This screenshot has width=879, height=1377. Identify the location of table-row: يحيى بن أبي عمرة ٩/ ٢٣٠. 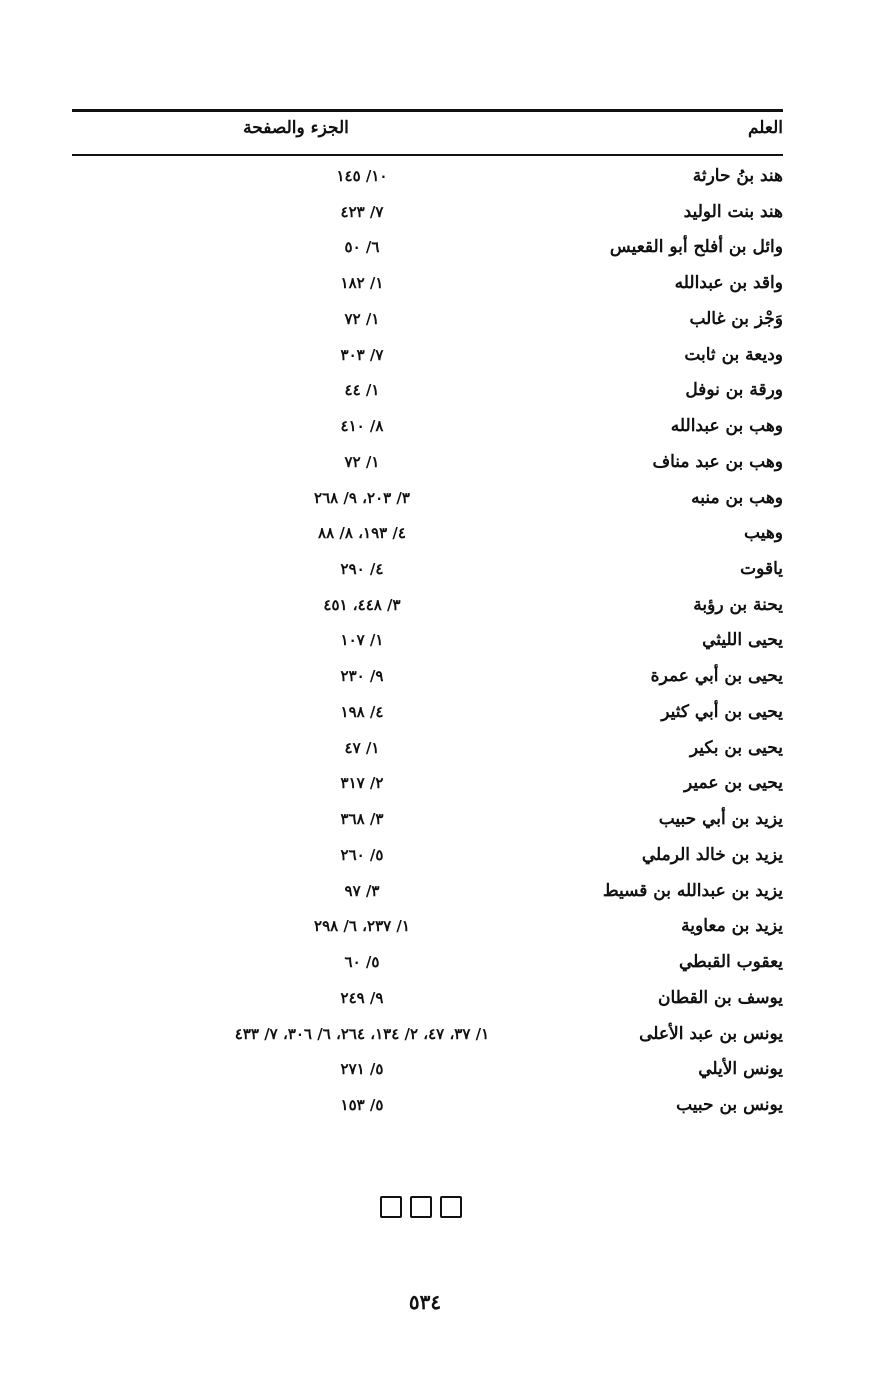
(427, 681).